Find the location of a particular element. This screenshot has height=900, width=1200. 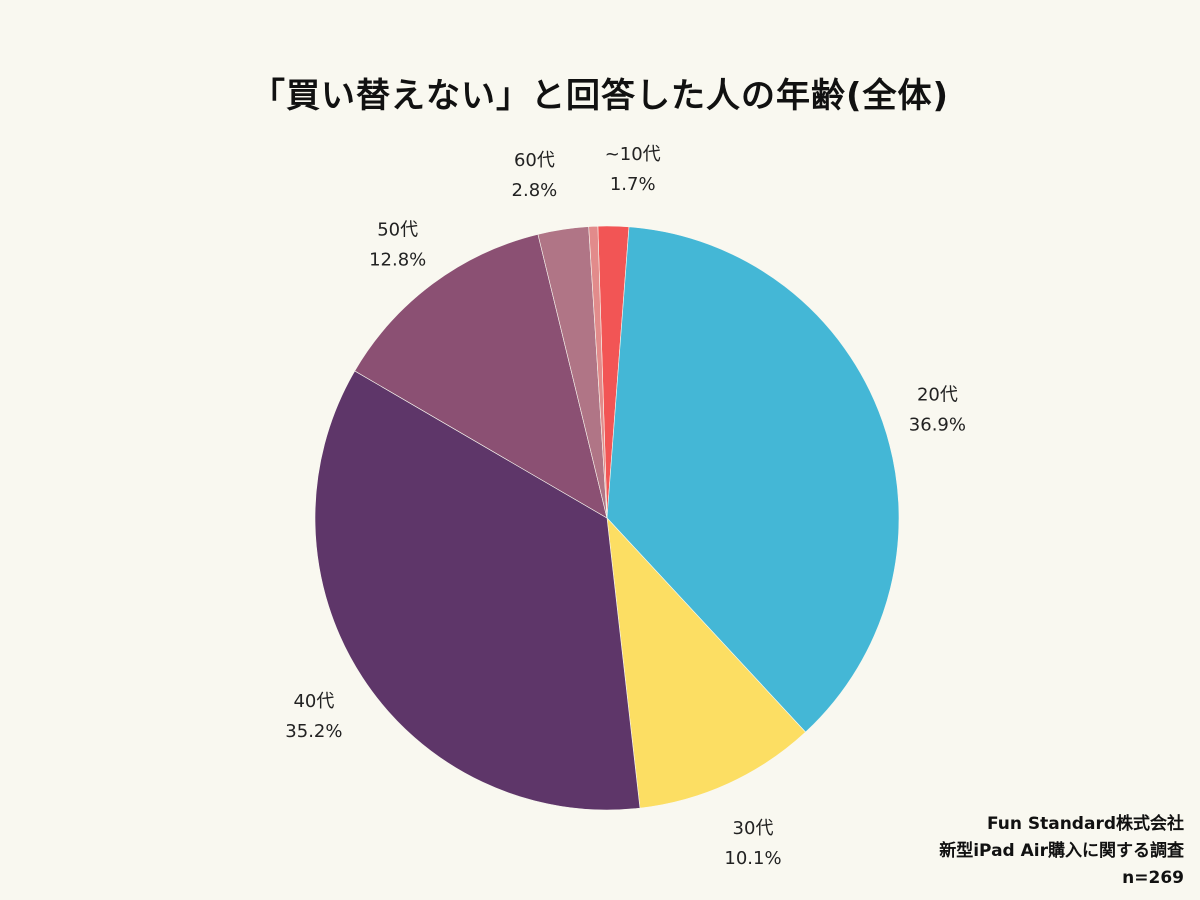

slice-percent-label: 10.1% is located at coordinates (752, 858).